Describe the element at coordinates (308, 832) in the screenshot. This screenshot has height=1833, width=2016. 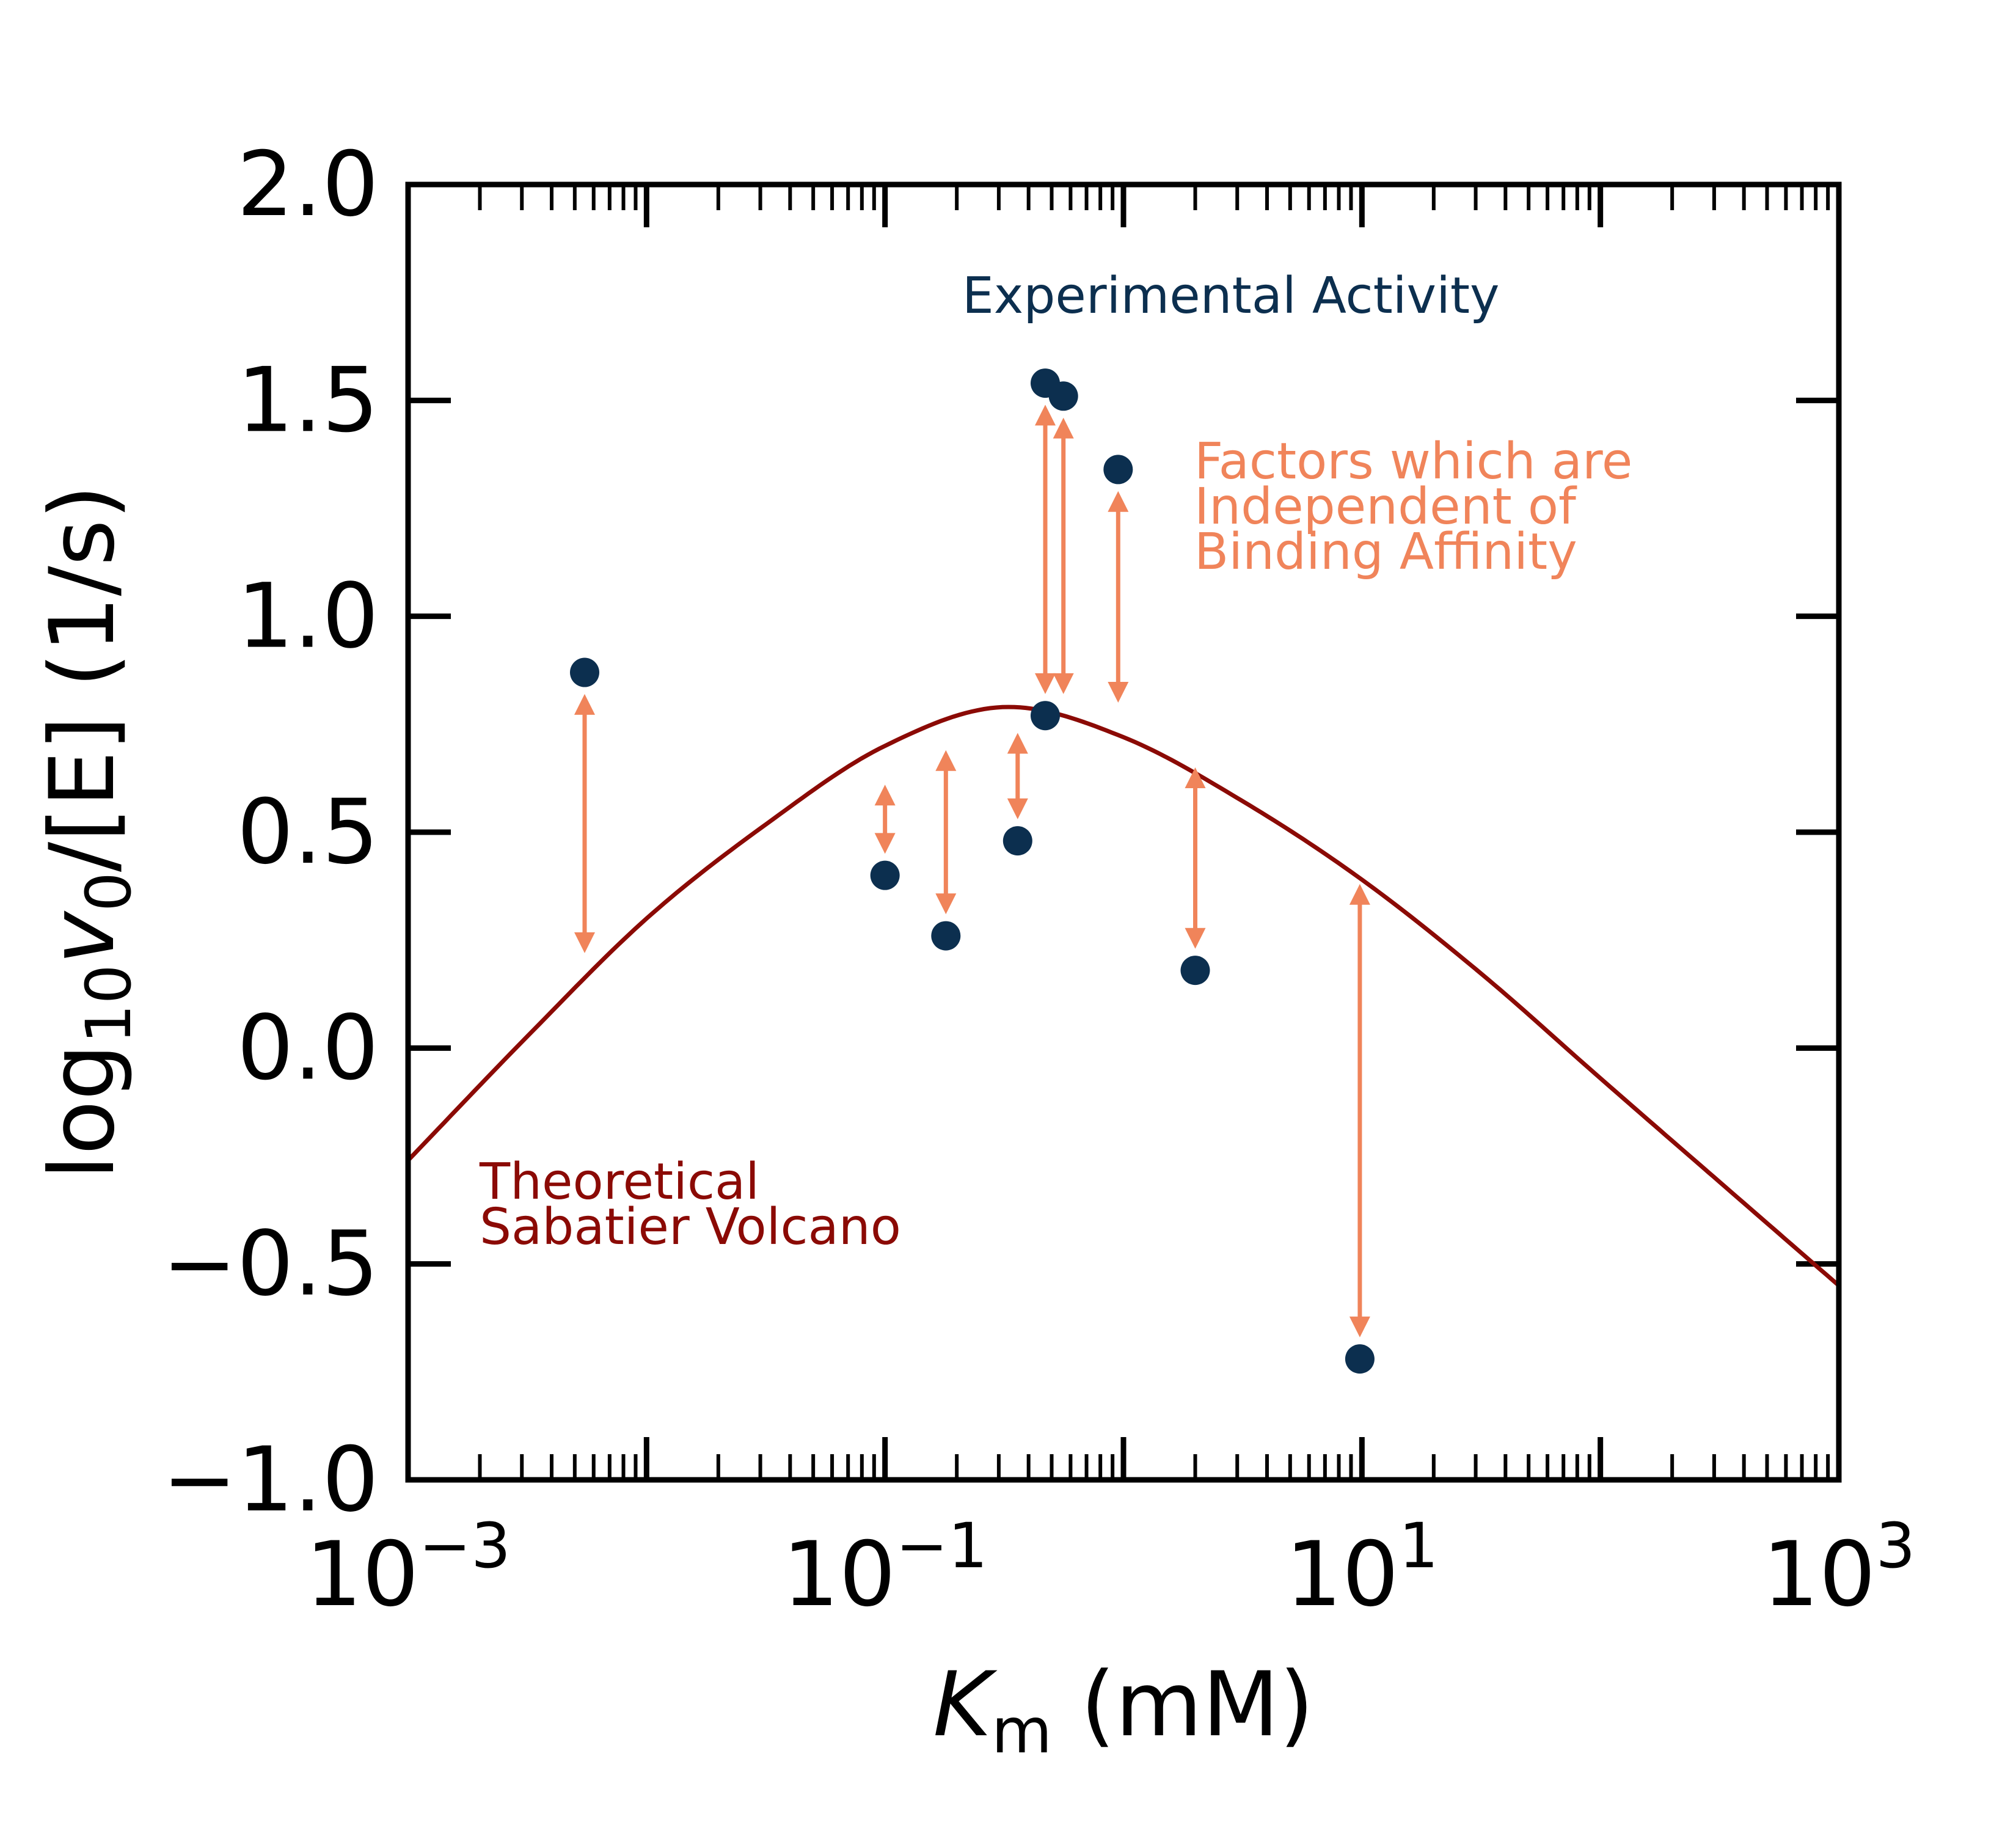
I see `y-tick-label: 0.5` at that location.